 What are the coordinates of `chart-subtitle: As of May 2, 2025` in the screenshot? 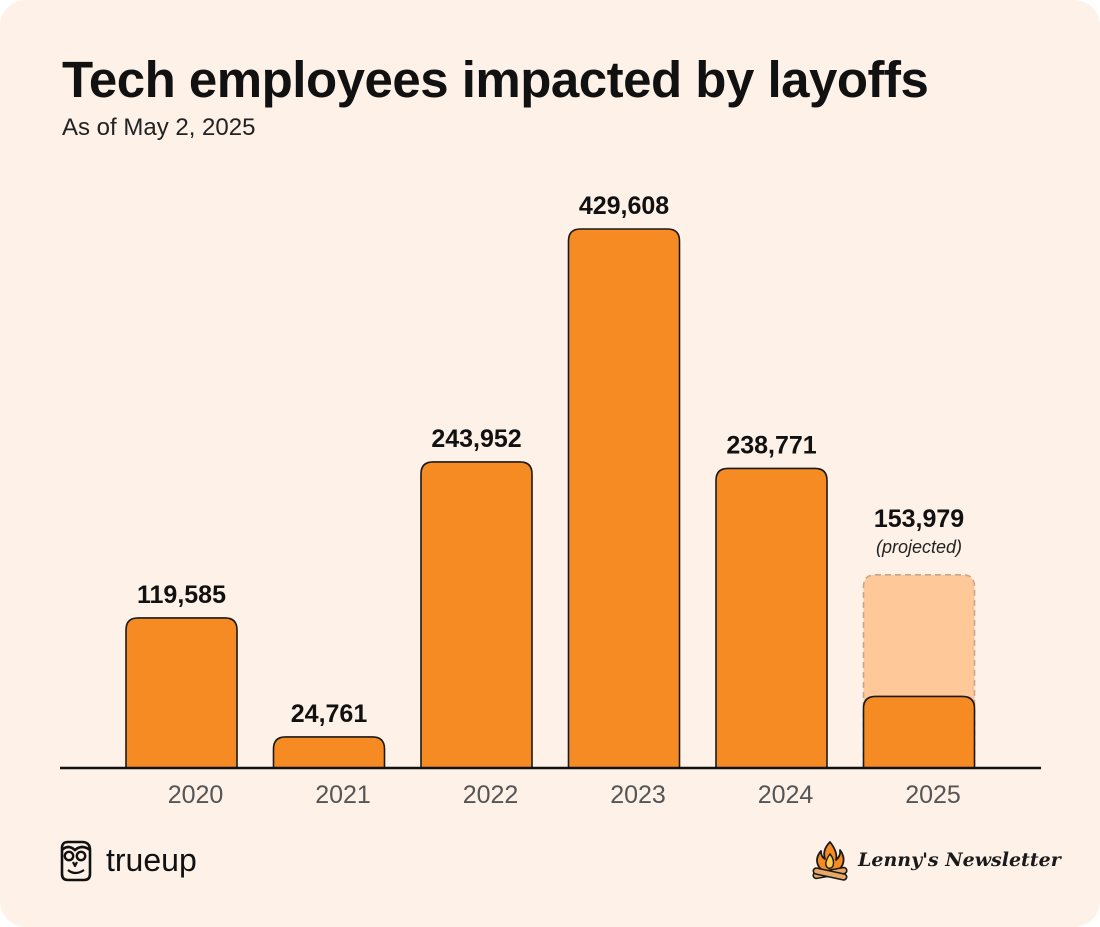 It's located at (159, 127).